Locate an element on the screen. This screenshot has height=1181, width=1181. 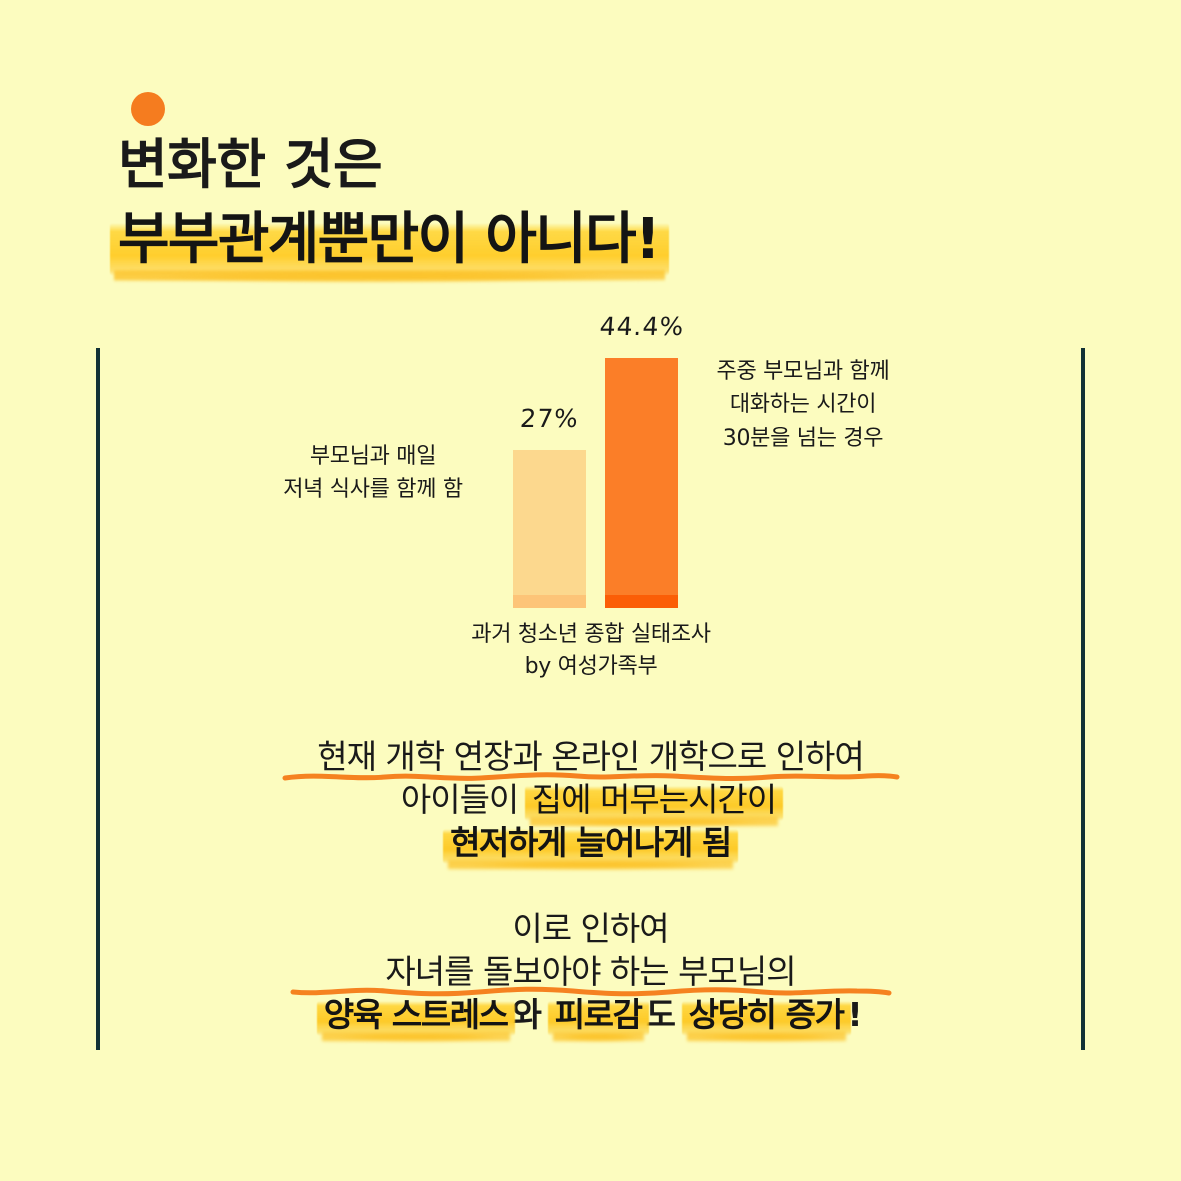
right-rail-divider is located at coordinates (1083, 699).